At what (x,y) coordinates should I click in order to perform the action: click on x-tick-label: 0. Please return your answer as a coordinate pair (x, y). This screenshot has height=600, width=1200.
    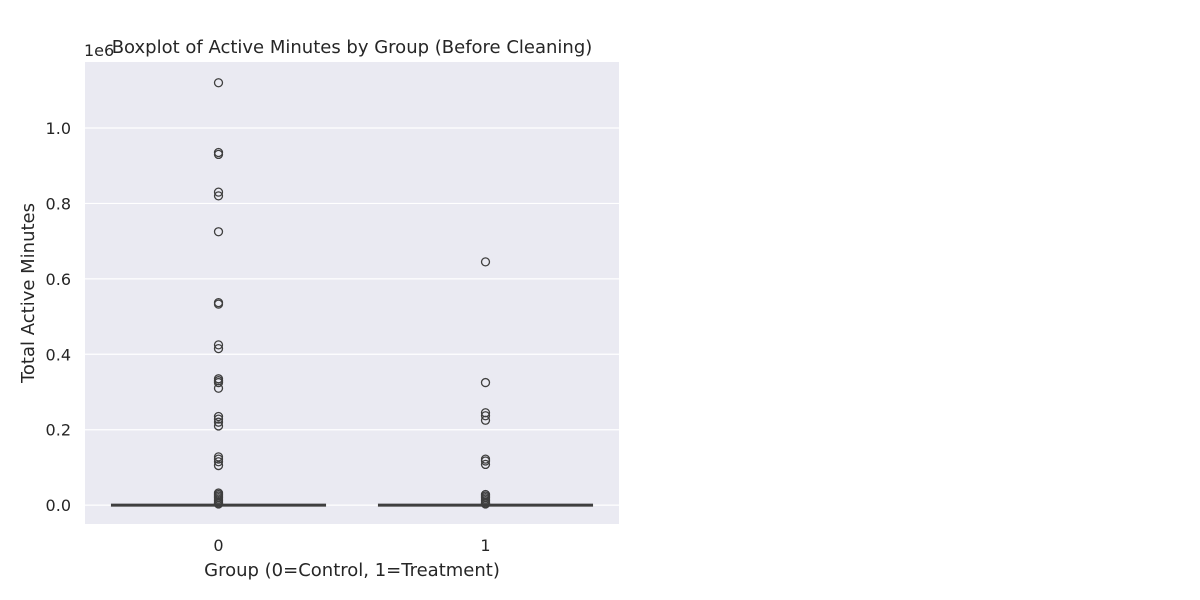
    Looking at the image, I should click on (218, 545).